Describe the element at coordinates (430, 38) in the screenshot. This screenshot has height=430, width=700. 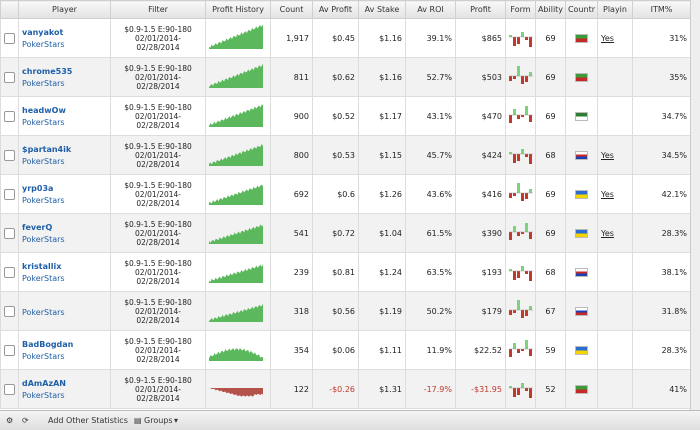
I see `av-roi-cell: 39.1%` at that location.